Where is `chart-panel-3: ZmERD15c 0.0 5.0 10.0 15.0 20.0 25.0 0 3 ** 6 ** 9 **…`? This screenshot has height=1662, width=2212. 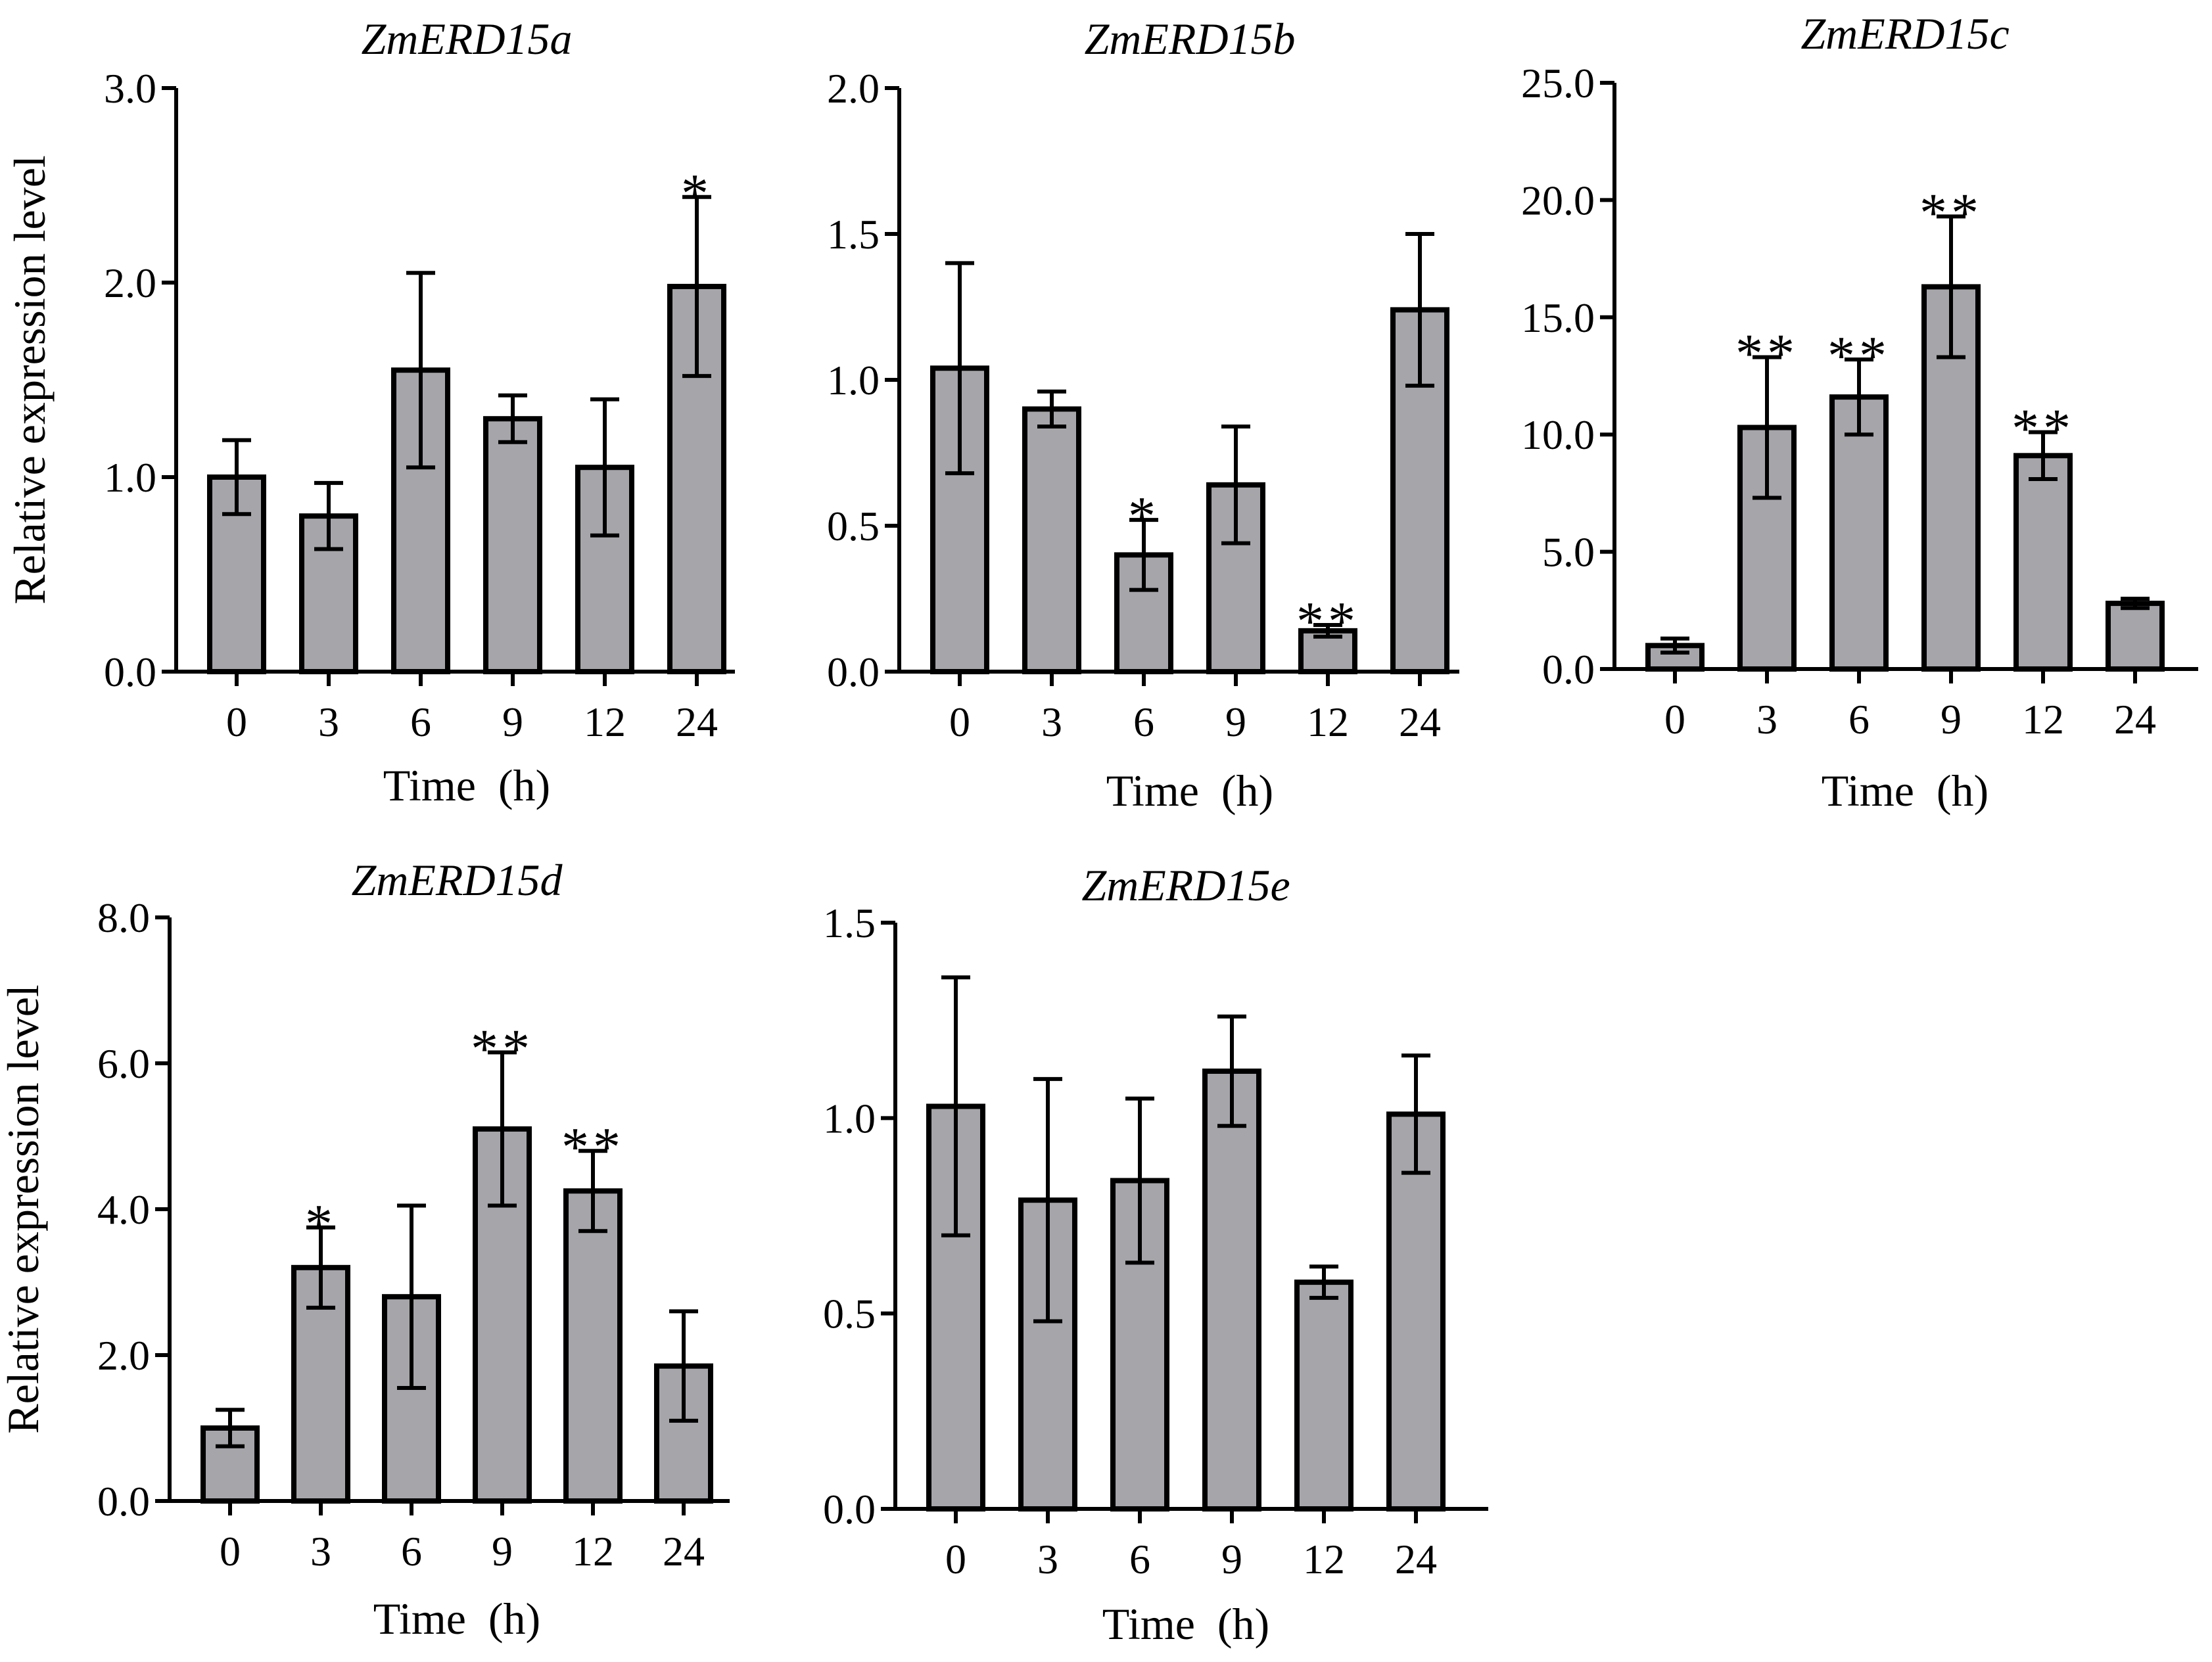 chart-panel-3: ZmERD15c 0.0 5.0 10.0 15.0 20.0 25.0 0 3 ** 6 ** 9 **… is located at coordinates (1859, 412).